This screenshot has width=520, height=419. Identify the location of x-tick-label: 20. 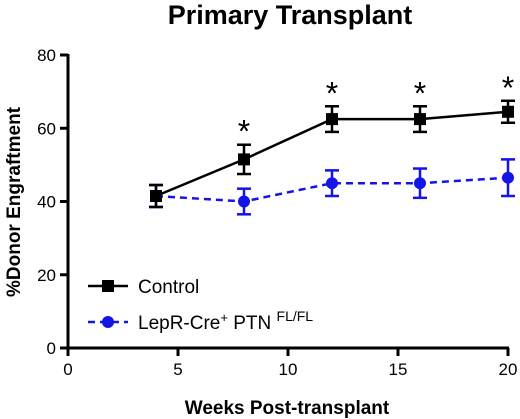
(508, 369).